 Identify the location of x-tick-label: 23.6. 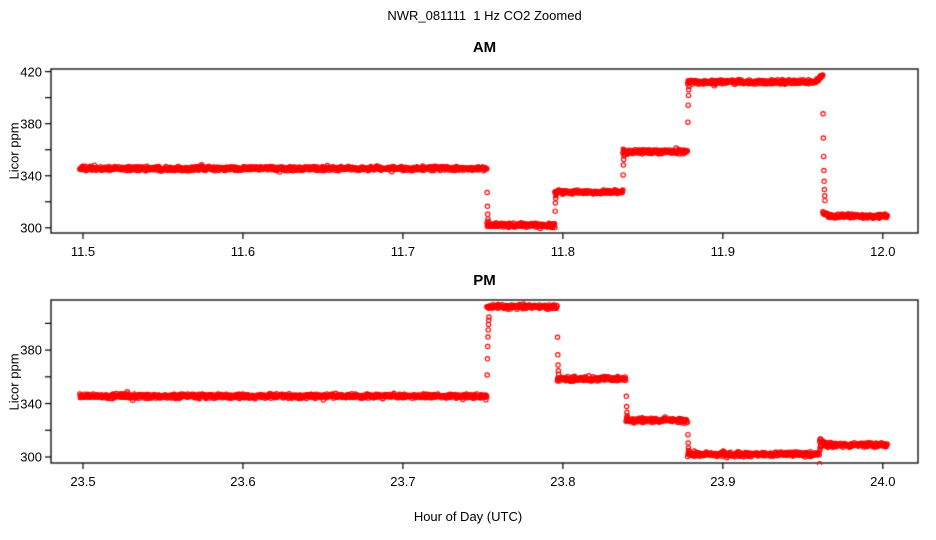
(243, 481).